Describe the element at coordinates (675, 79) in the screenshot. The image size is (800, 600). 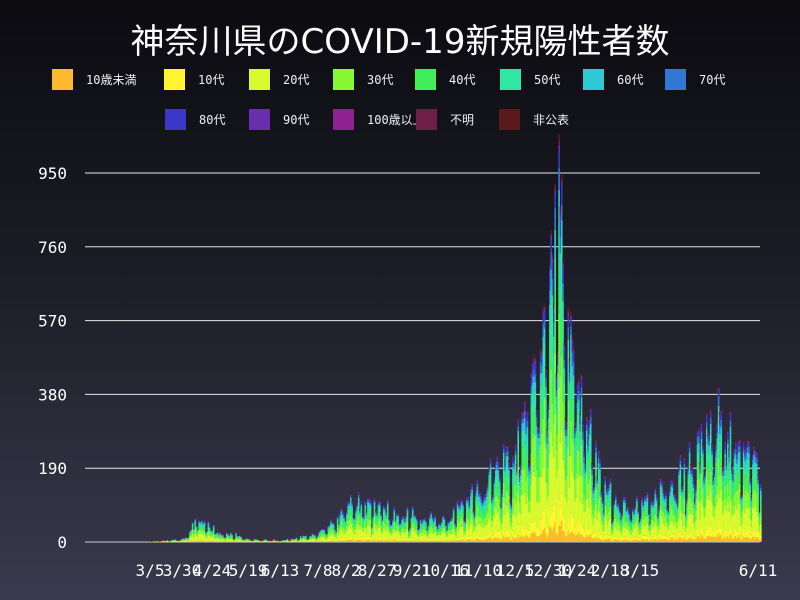
I see `legend-swatch` at that location.